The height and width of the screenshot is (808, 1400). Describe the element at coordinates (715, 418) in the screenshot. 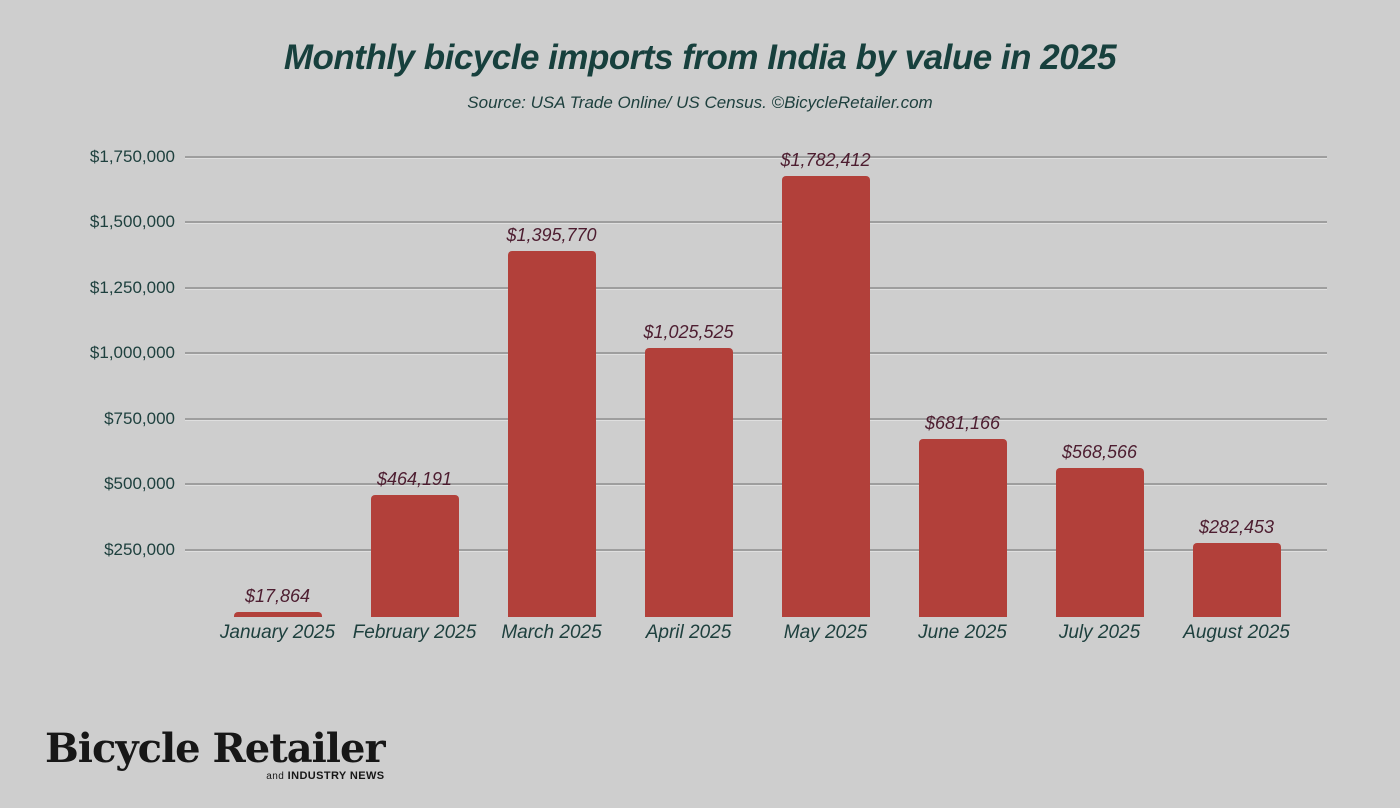

I see `gridline: $750,000` at that location.